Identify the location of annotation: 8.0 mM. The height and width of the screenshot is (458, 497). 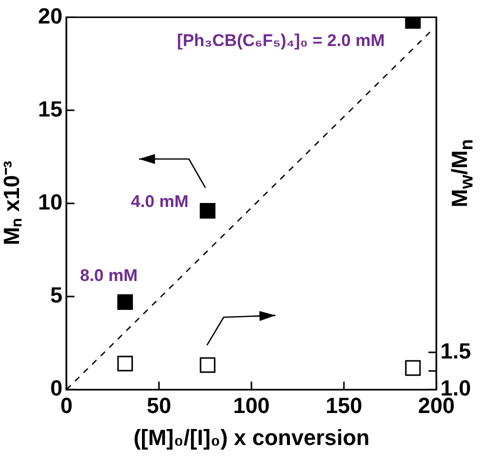
(109, 276).